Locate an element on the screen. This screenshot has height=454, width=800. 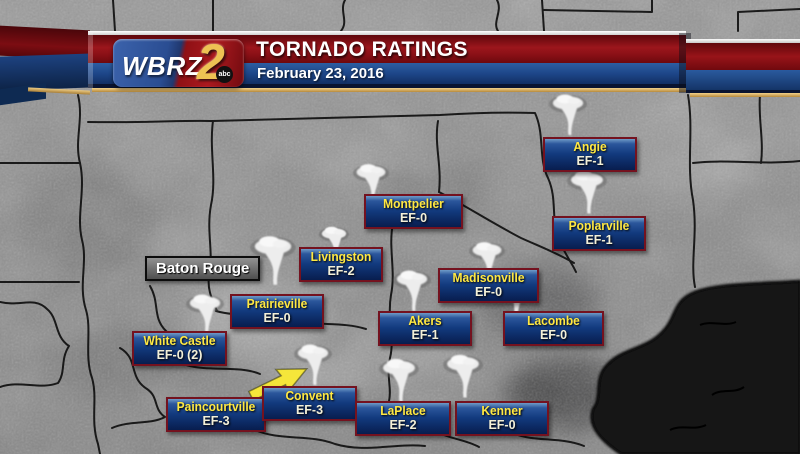
banner-right-blue-bar is located at coordinates (743, 80).